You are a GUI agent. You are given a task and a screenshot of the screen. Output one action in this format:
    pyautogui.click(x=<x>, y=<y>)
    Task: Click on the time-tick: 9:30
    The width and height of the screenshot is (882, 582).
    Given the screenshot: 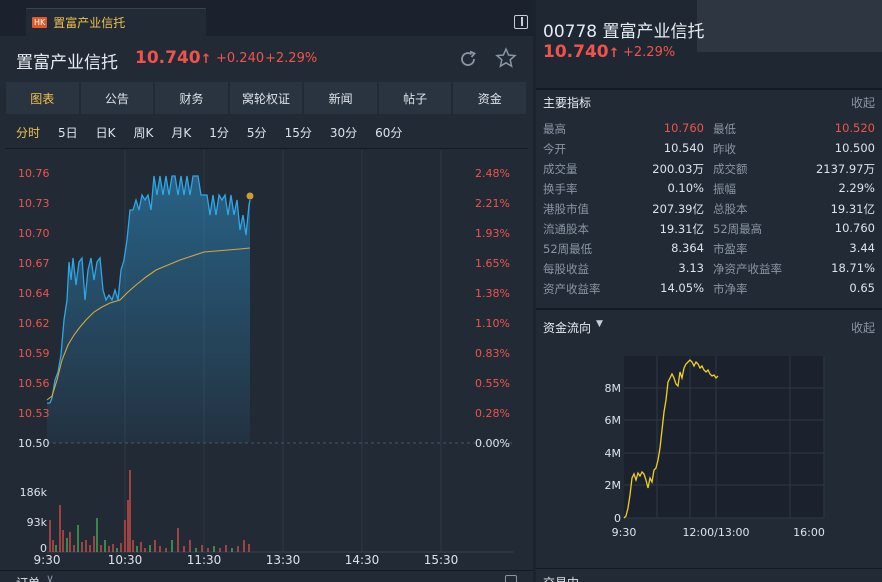 What is the action you would take?
    pyautogui.click(x=47, y=560)
    